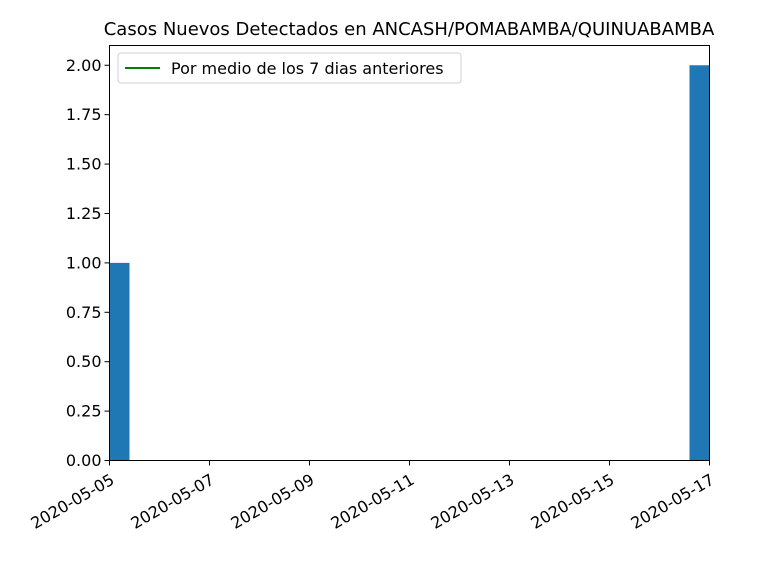 Image resolution: width=768 pixels, height=580 pixels. I want to click on y-tick-label-2.00: 2.00, so click(84, 65).